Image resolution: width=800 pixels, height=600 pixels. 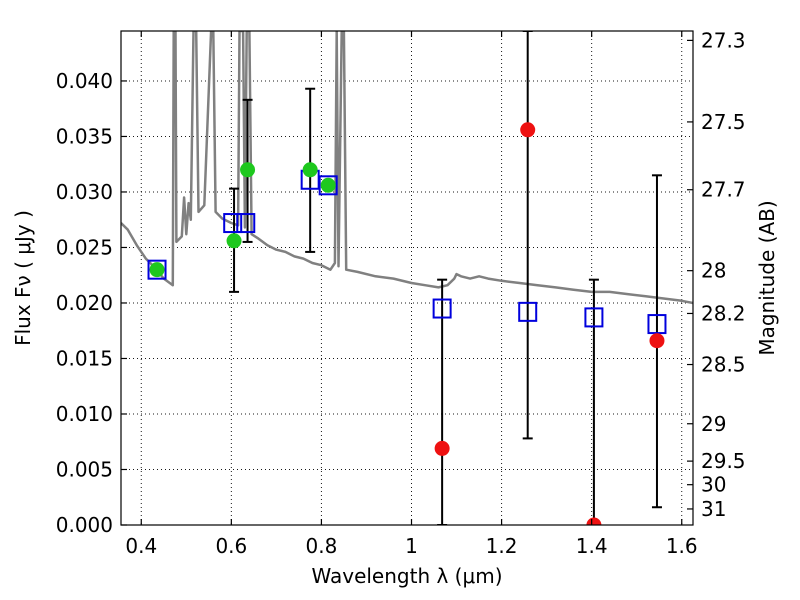 What do you see at coordinates (713, 485) in the screenshot?
I see `y2-tick-label: 30` at bounding box center [713, 485].